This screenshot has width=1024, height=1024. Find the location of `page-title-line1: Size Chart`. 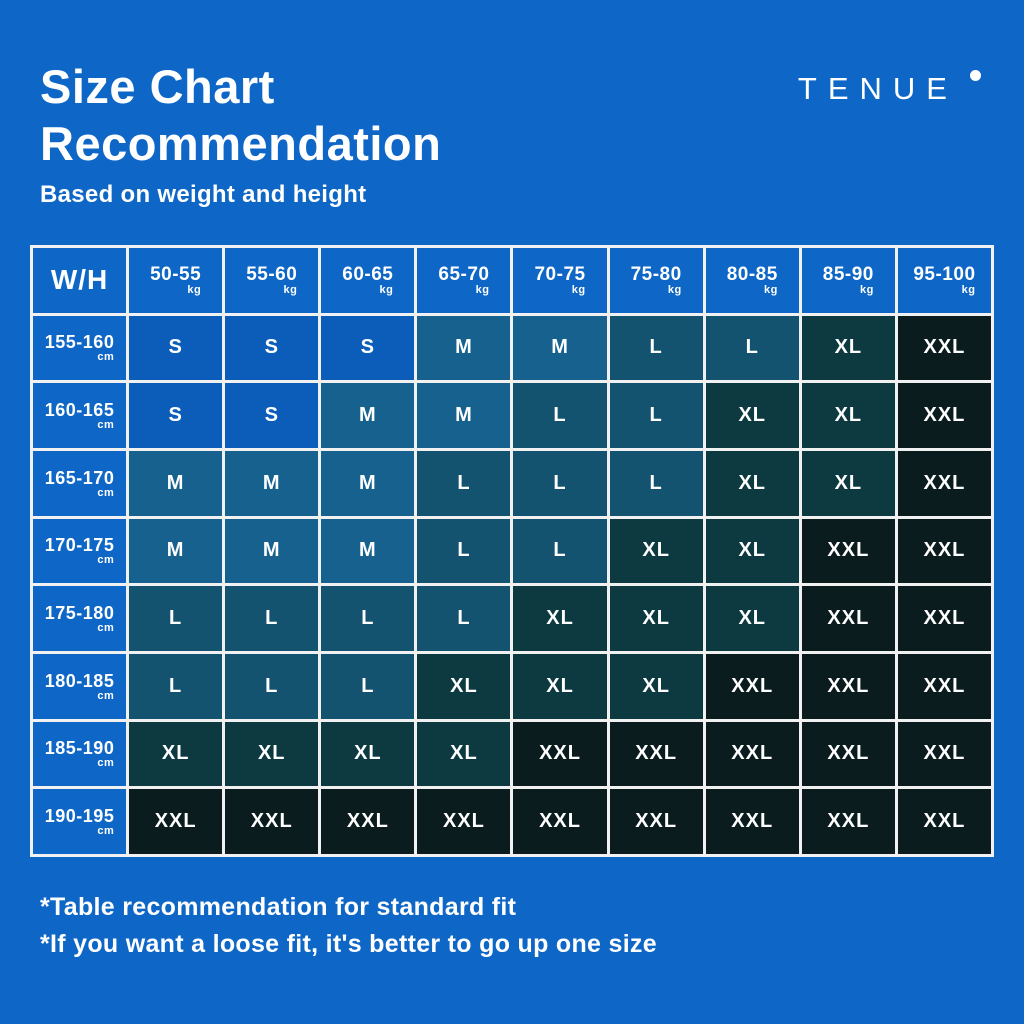

page-title-line1: Size Chart is located at coordinates (157, 86).